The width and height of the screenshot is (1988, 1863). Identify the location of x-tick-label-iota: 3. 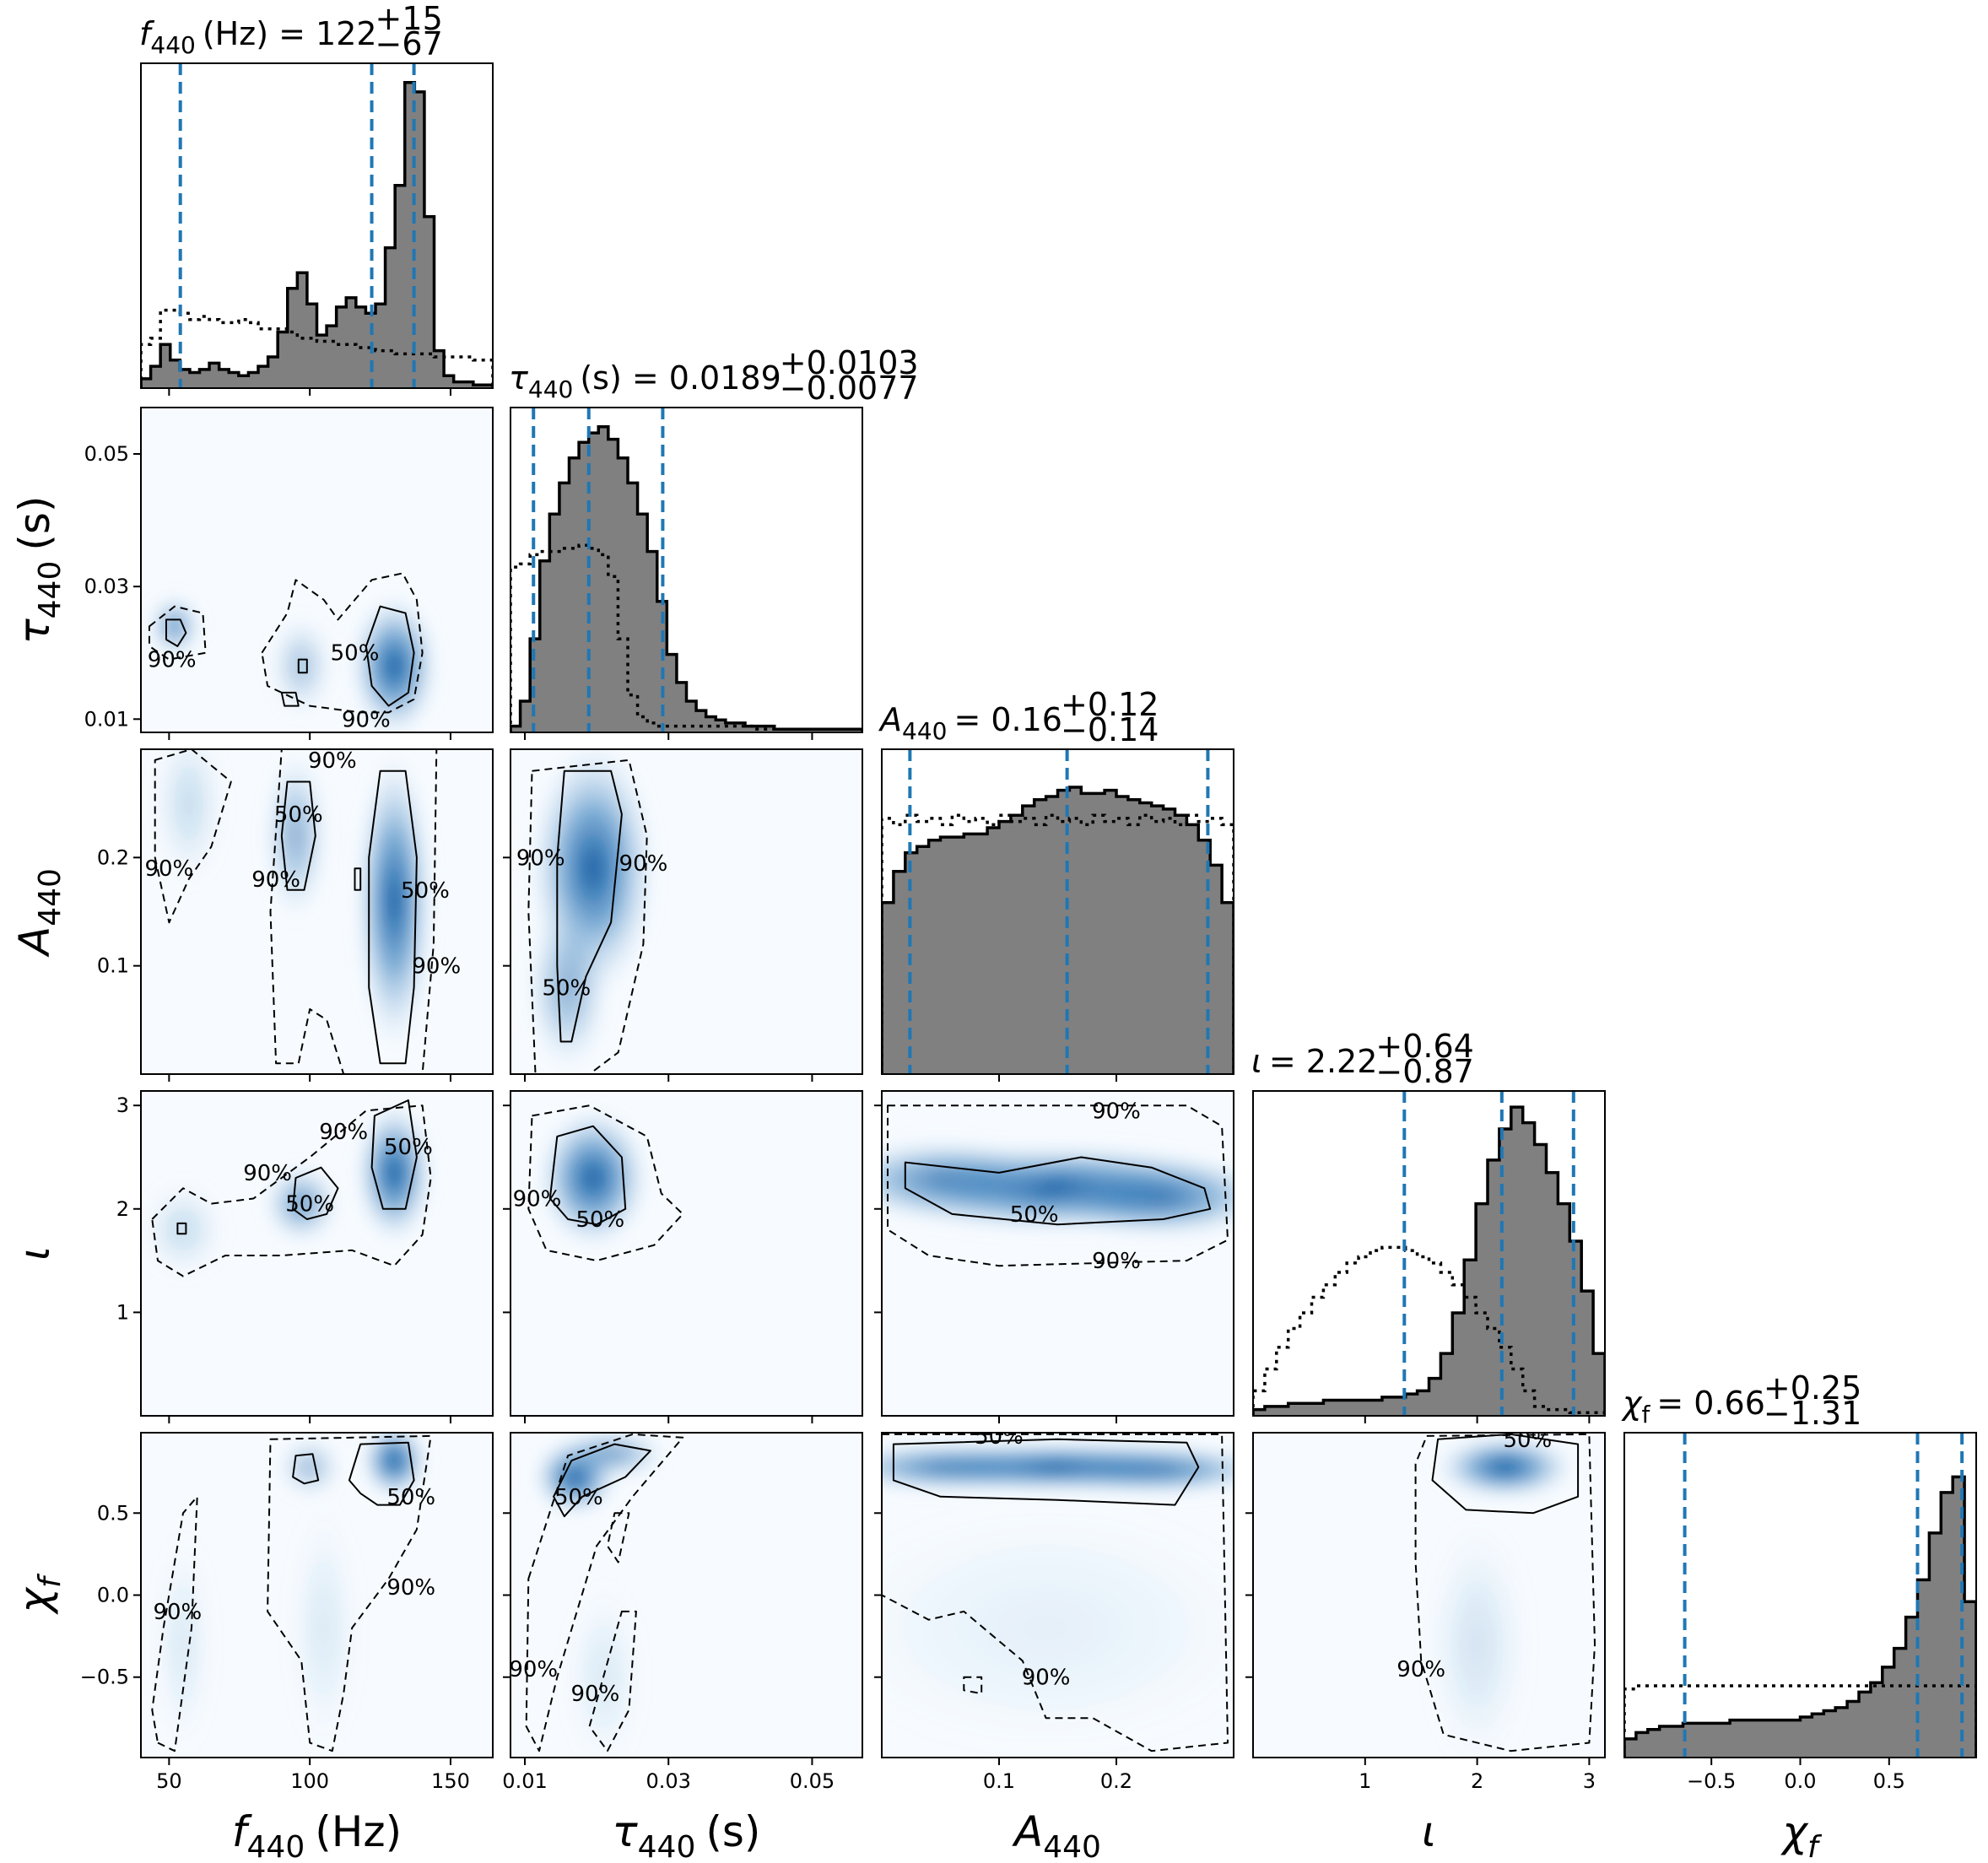
(1589, 1781).